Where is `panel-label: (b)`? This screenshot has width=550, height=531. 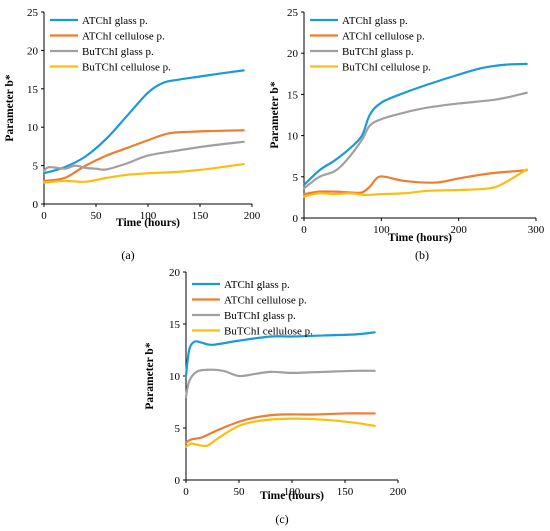
panel-label: (b) is located at coordinates (422, 255).